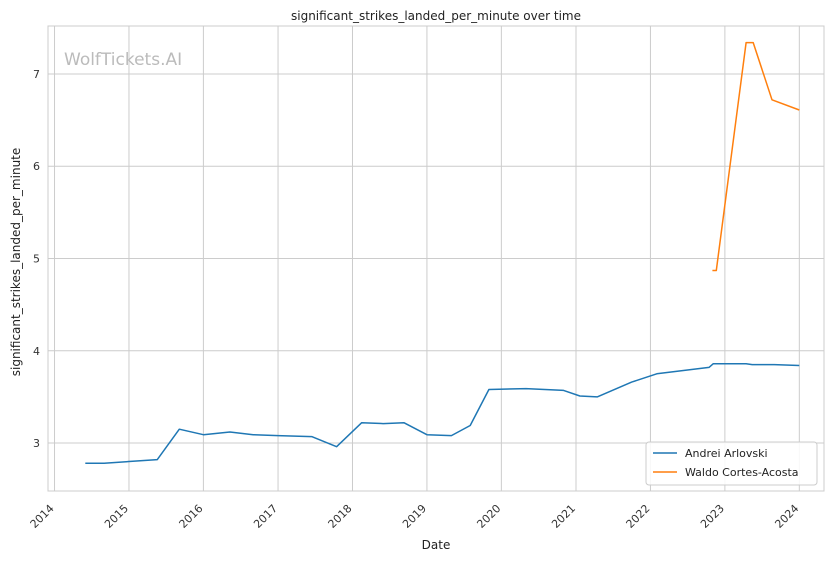 This screenshot has height=561, width=832. Describe the element at coordinates (265, 516) in the screenshot. I see `x-tick-label-2017: 2017` at that location.